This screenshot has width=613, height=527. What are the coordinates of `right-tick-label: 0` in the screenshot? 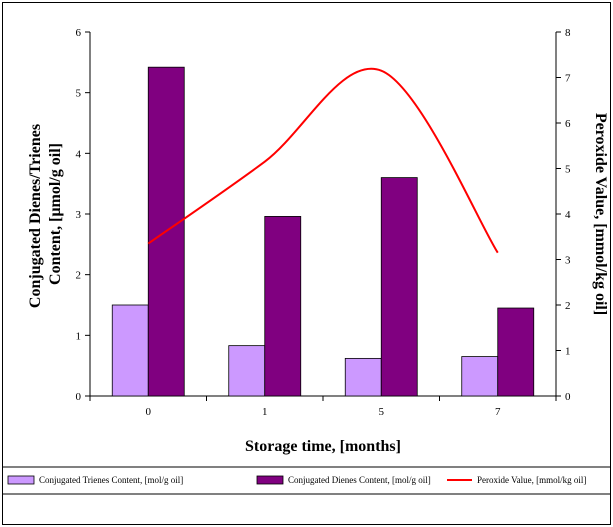 It's located at (568, 397).